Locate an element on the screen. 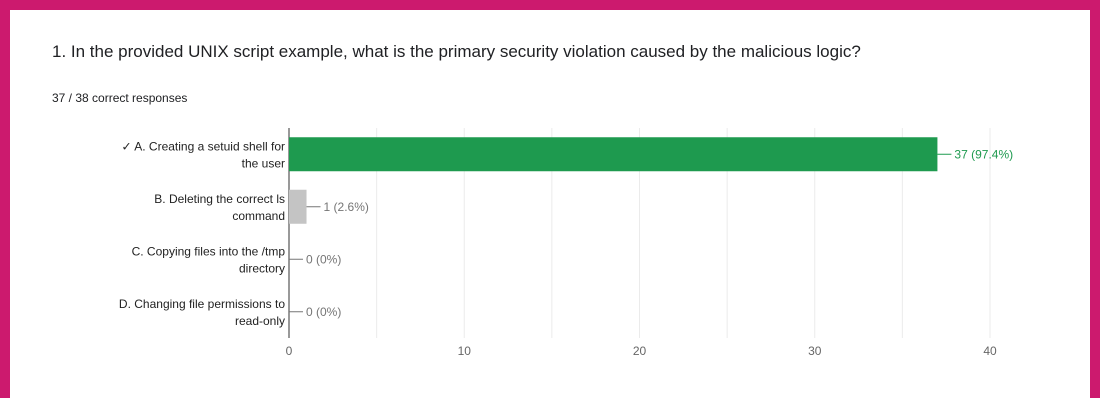 The image size is (1100, 398). category-label-line: the user is located at coordinates (263, 163).